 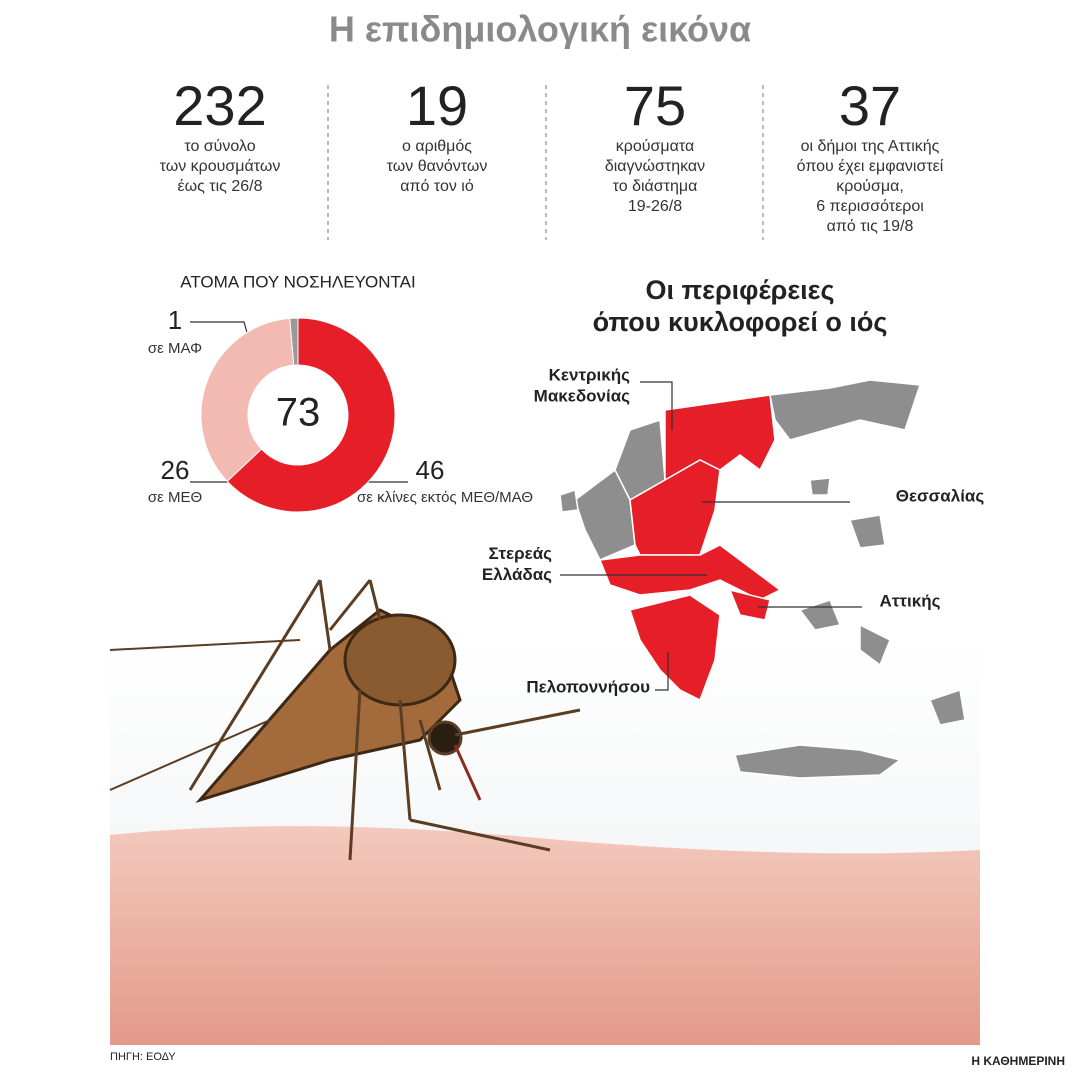 What do you see at coordinates (582, 395) in the screenshot?
I see `map-region-label: Μακεδονίας` at bounding box center [582, 395].